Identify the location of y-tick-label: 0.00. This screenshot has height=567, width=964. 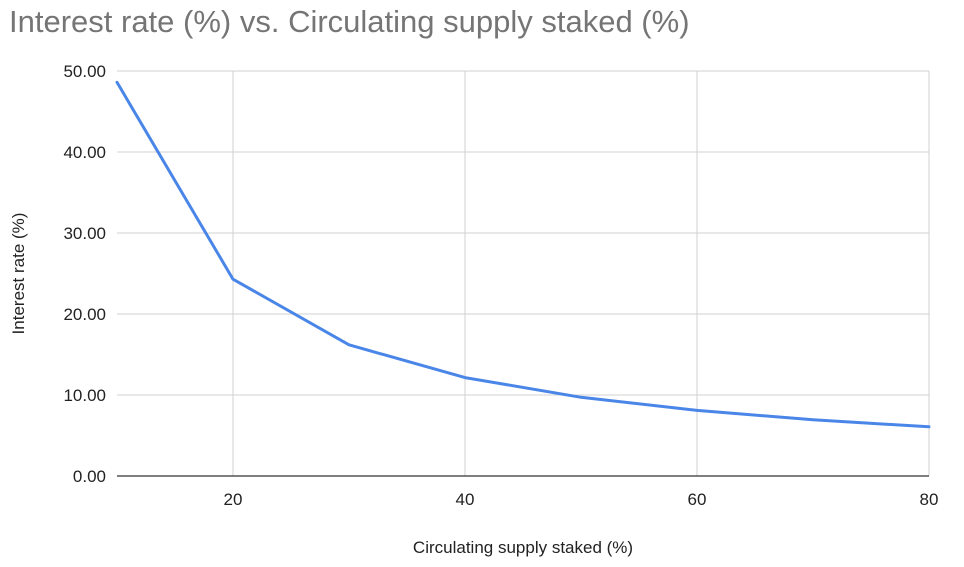
(89, 476).